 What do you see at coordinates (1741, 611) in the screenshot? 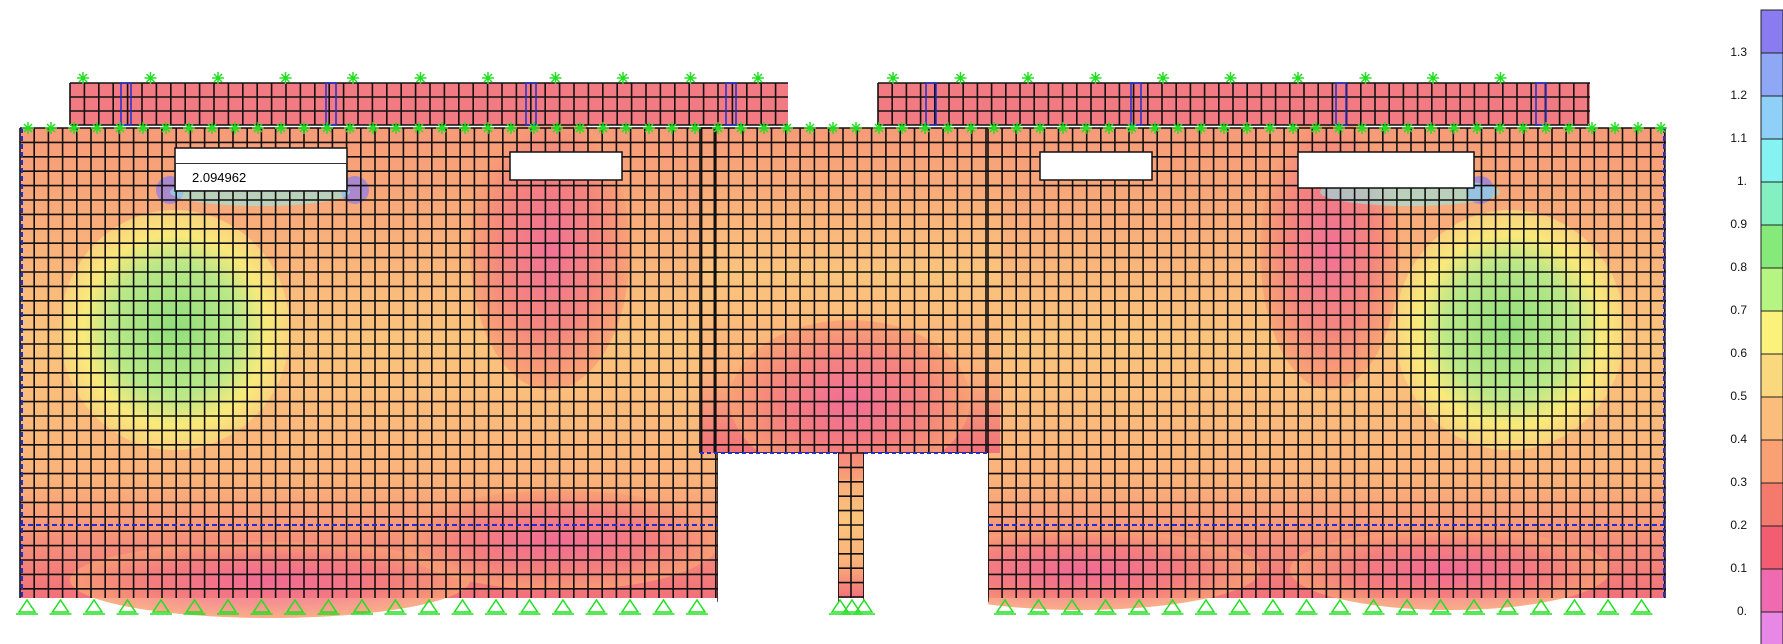
I see `legend-label: 0.` at bounding box center [1741, 611].